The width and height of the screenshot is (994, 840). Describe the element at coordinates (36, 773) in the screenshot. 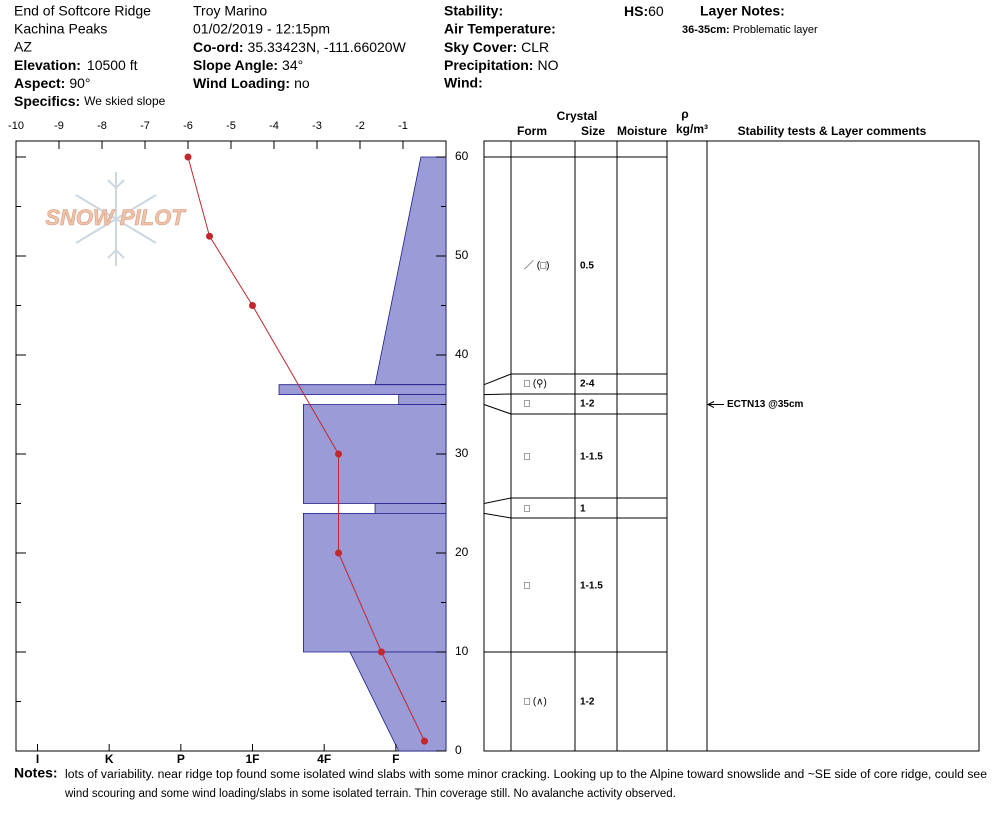

I see `notes-label: Notes:` at that location.